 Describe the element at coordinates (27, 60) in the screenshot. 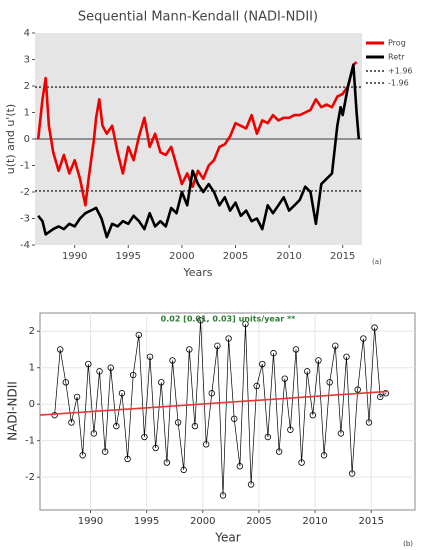

I see `y-tick-label: 3` at that location.